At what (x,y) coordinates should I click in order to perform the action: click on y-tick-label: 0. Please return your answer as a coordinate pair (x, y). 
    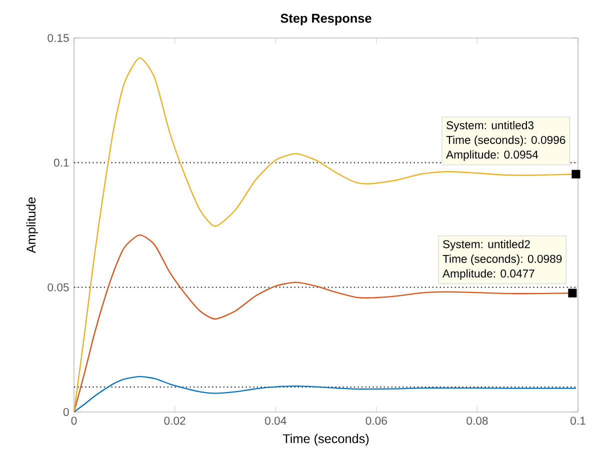
    Looking at the image, I should click on (66, 412).